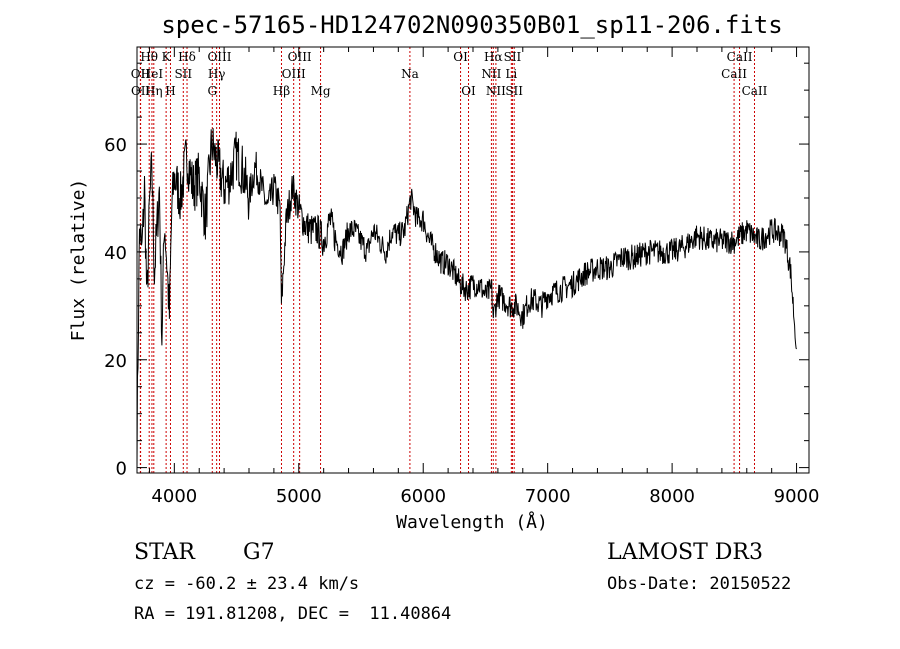  What do you see at coordinates (493, 57) in the screenshot?
I see `spectral-line-label: Hα` at bounding box center [493, 57].